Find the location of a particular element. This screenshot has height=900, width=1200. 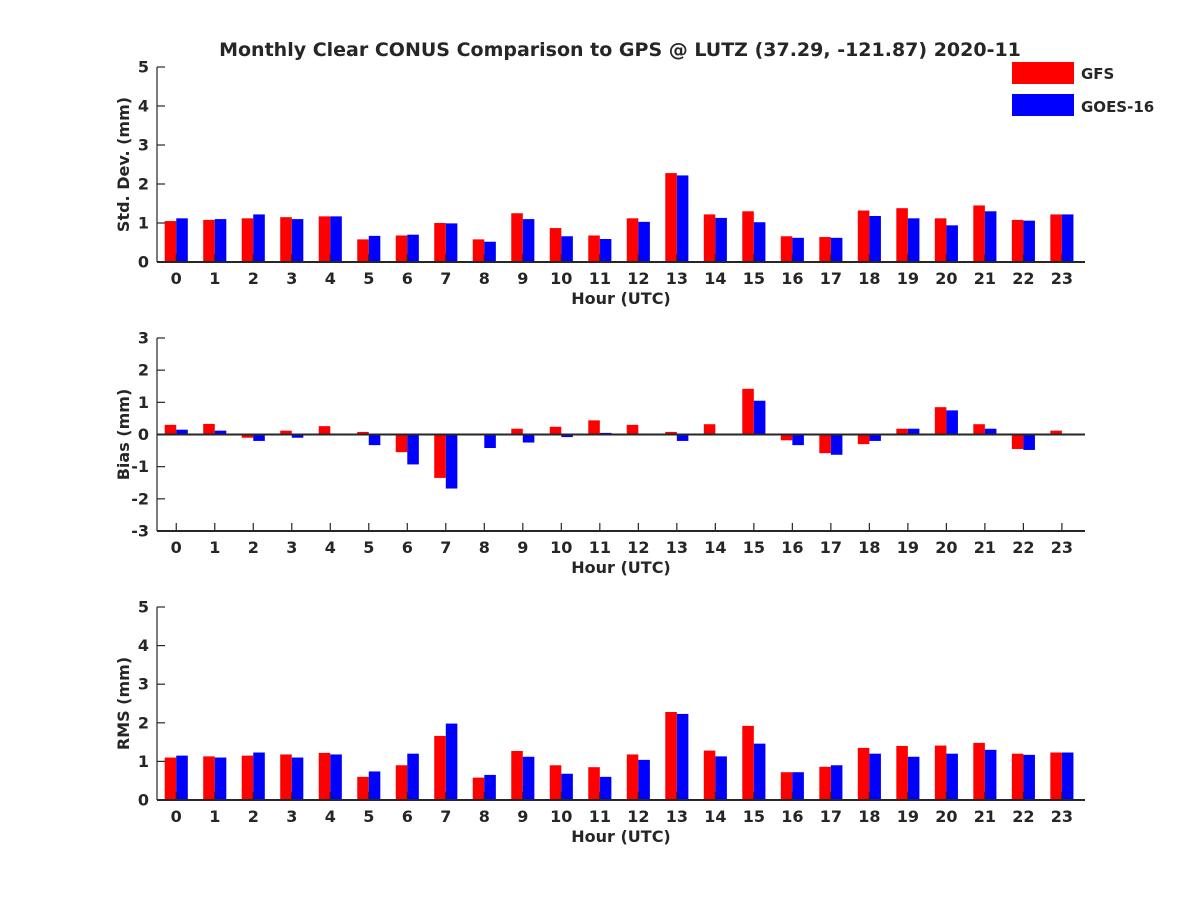

x-tick-label-2-16: 16 is located at coordinates (792, 816).